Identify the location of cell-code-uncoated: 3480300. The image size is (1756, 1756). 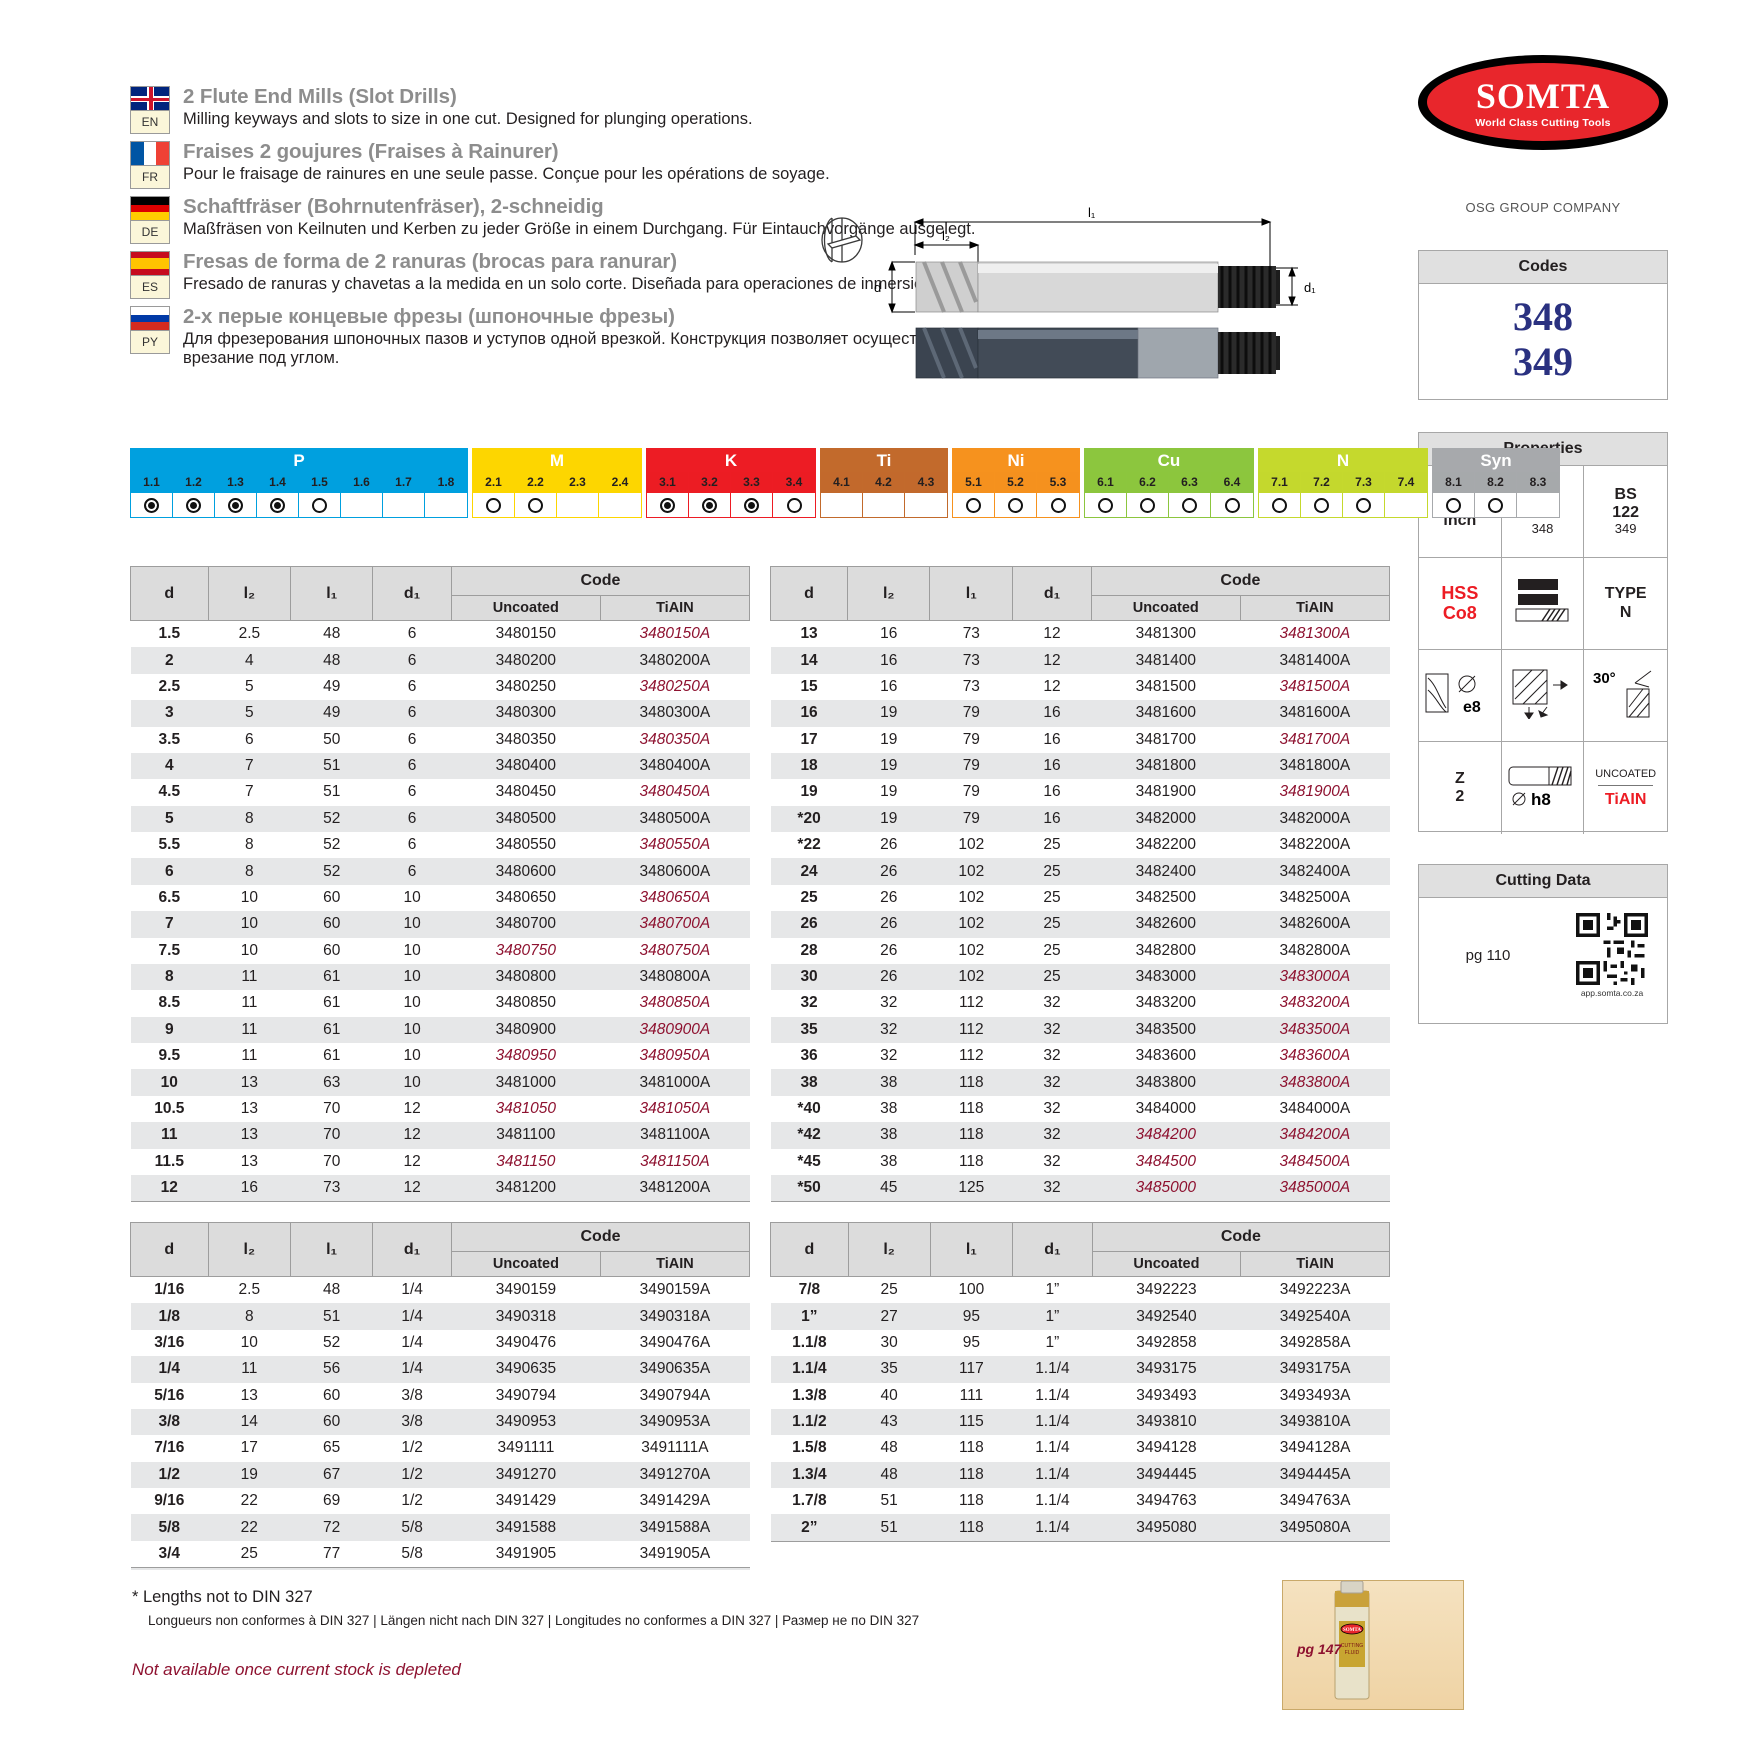
(526, 713).